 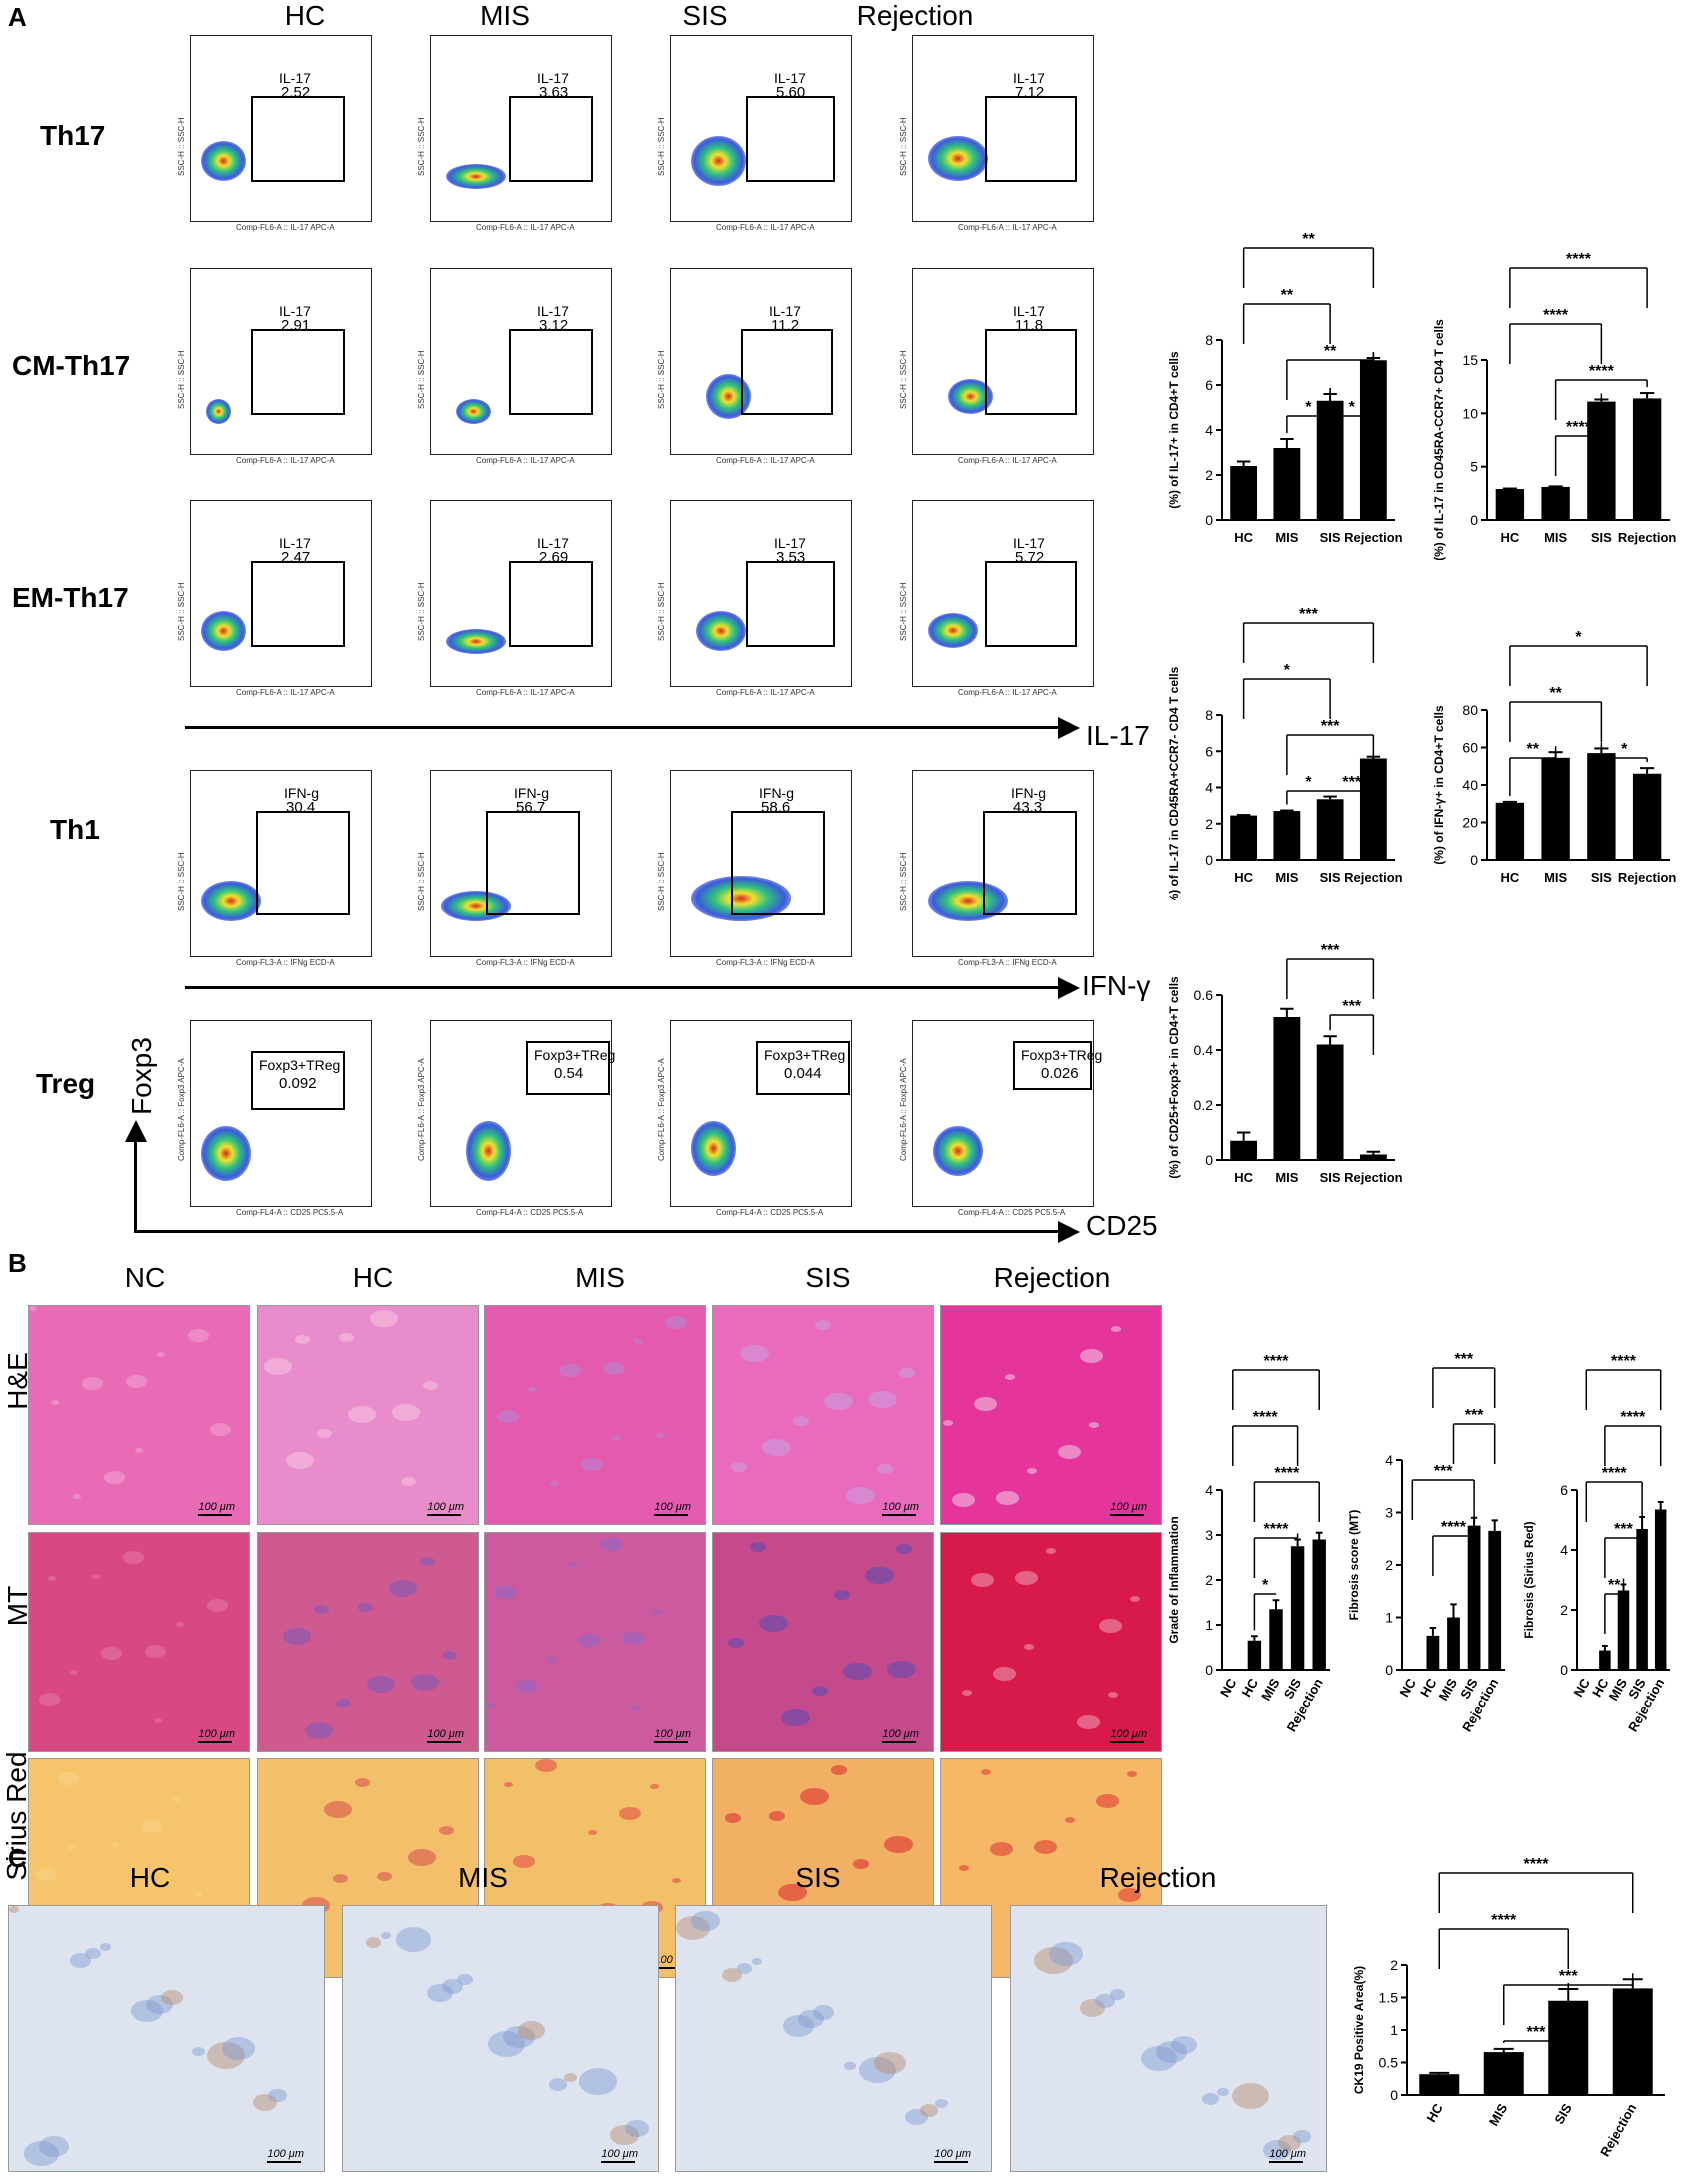 I want to click on x-axis-title: Comp-FL3-A :: IFNg ECD-A, so click(x=1007, y=962).